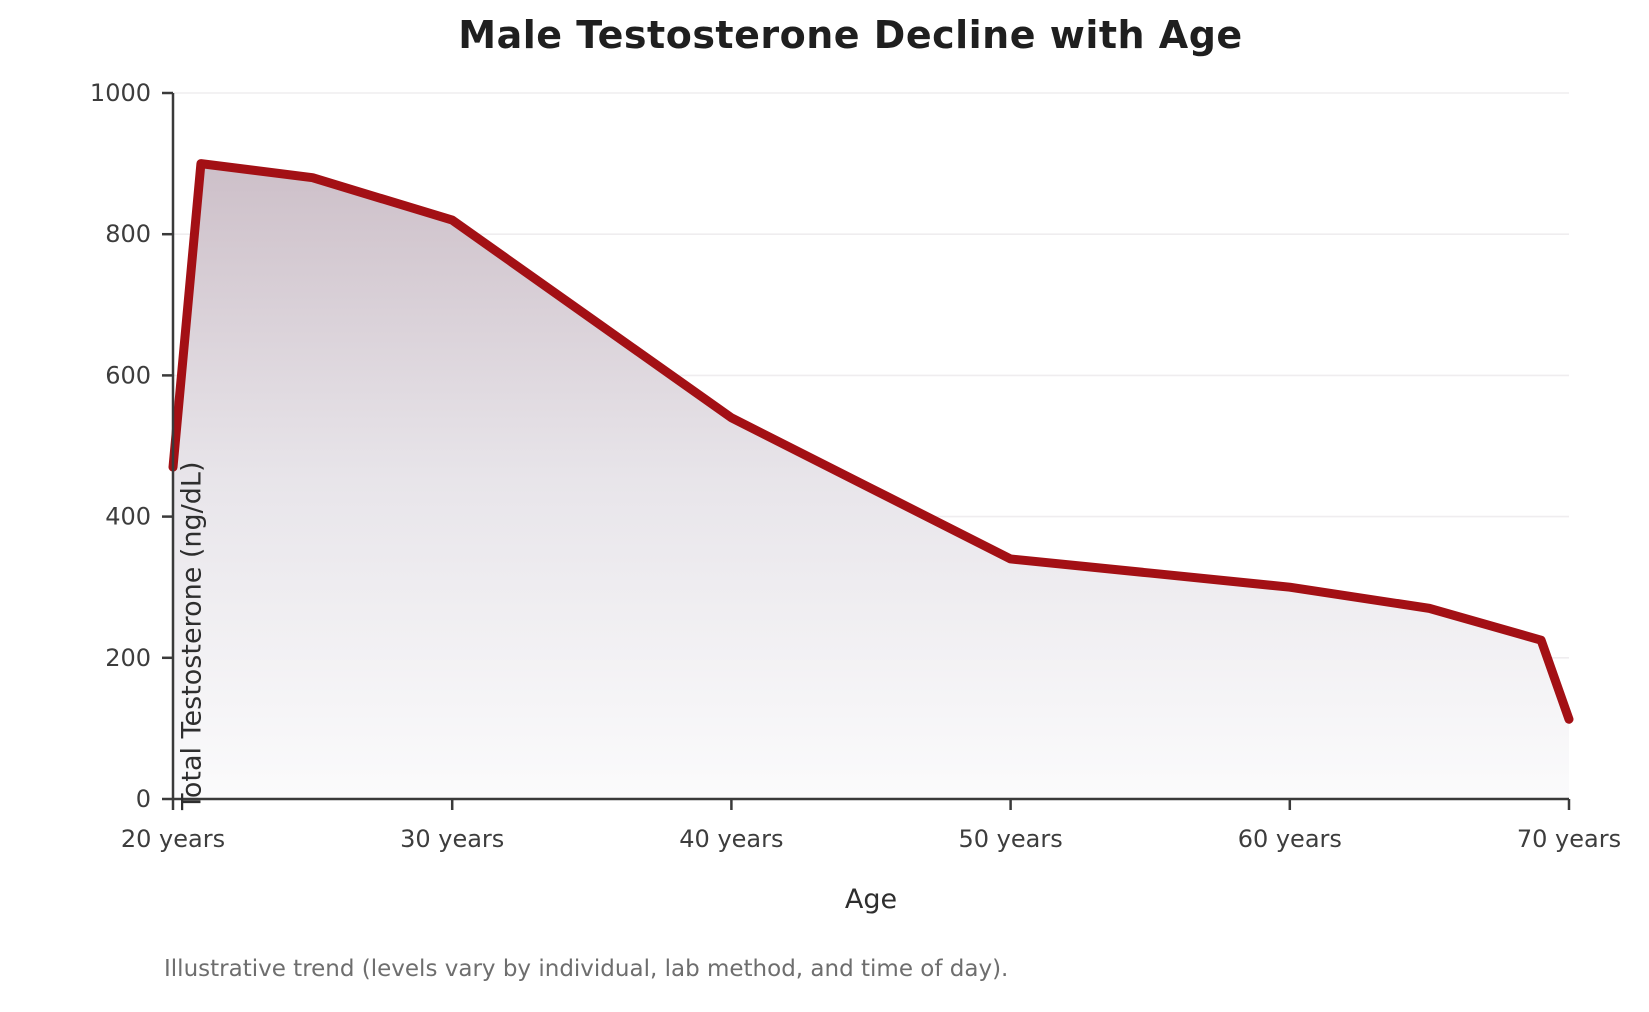 Image resolution: width=1649 pixels, height=1012 pixels. I want to click on x-tick-label: 40 years, so click(731, 839).